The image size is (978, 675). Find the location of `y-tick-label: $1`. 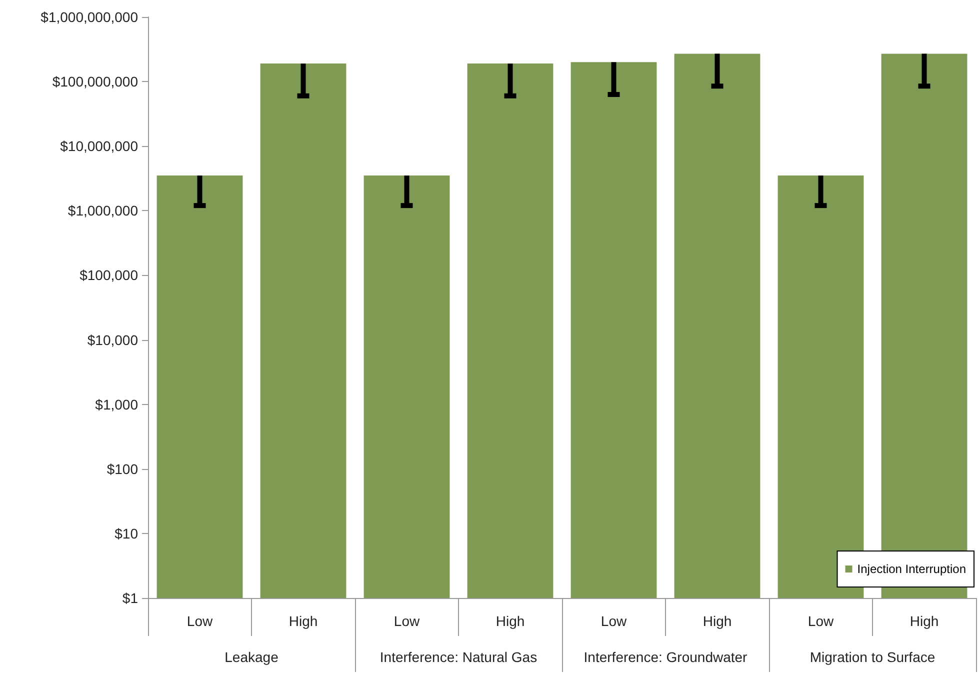

y-tick-label: $1 is located at coordinates (130, 598).